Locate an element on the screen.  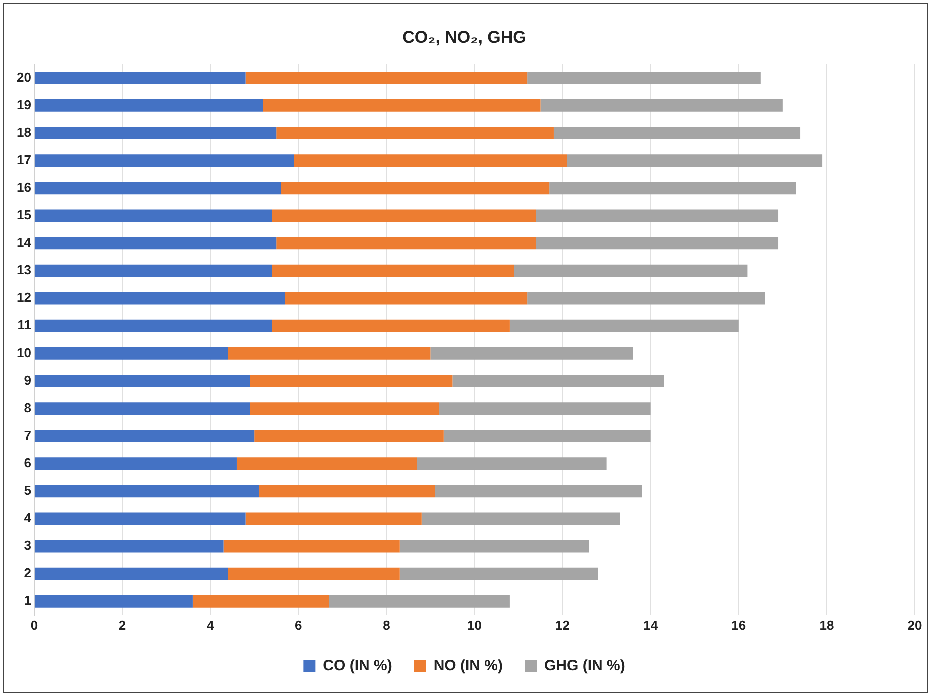
y-tick-label: 16 is located at coordinates (24, 187).